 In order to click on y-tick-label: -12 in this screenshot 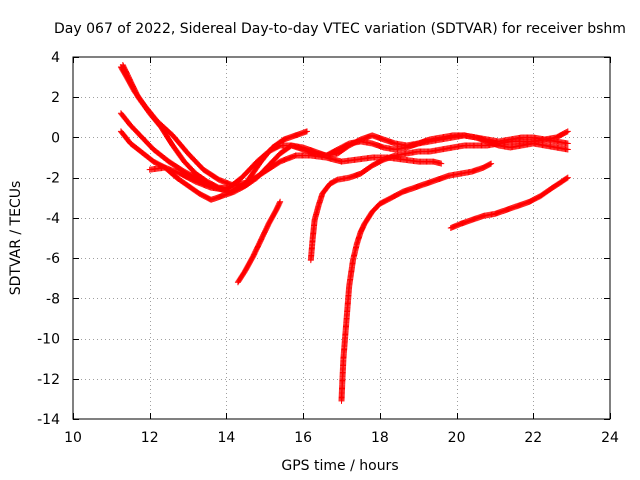, I will do `click(48, 380)`.